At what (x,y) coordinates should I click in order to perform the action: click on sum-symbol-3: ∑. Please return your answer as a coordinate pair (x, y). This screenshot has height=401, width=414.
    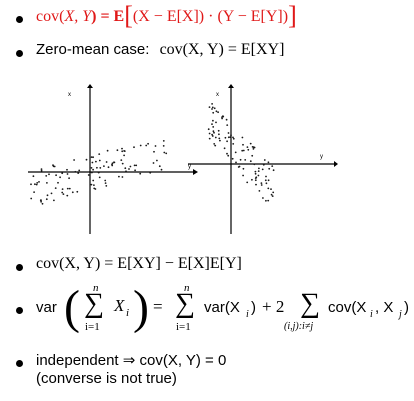
    Looking at the image, I should click on (310, 303).